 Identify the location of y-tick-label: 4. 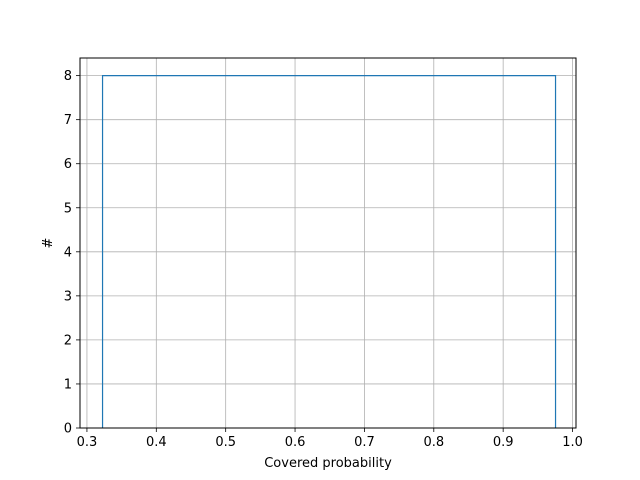
(68, 252).